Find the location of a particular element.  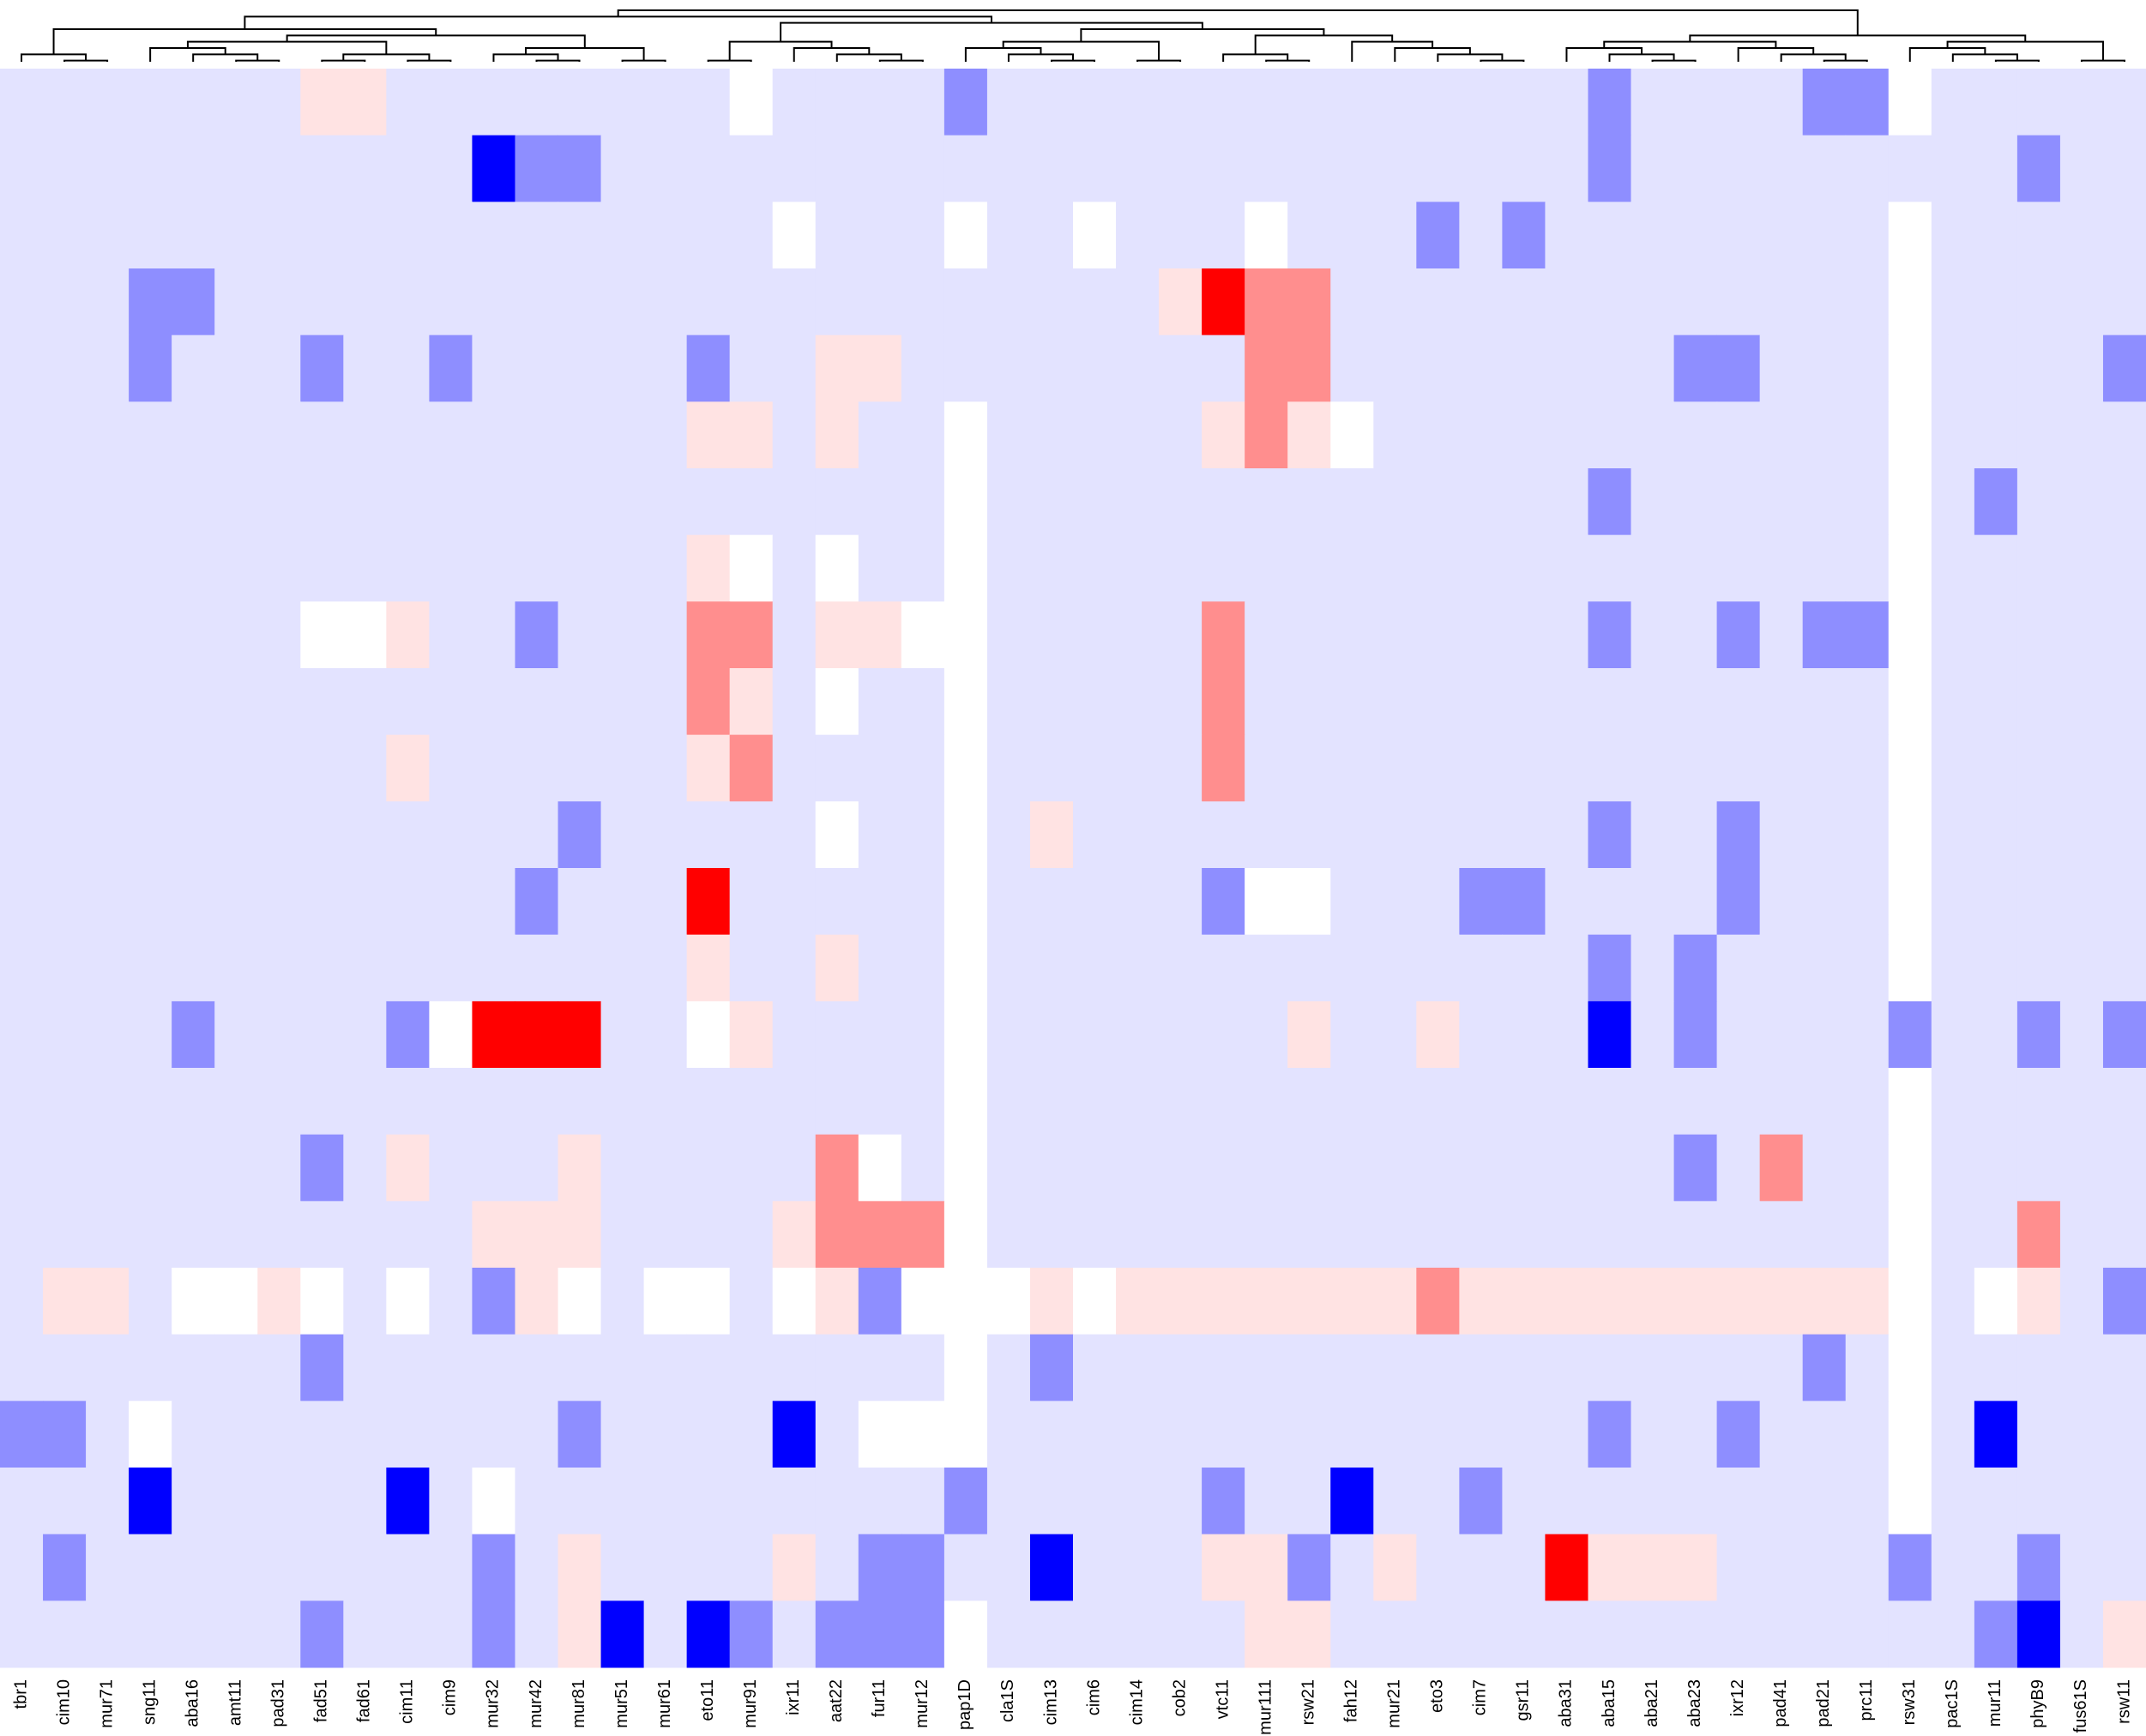

column-label: sng11 is located at coordinates (149, 1702).